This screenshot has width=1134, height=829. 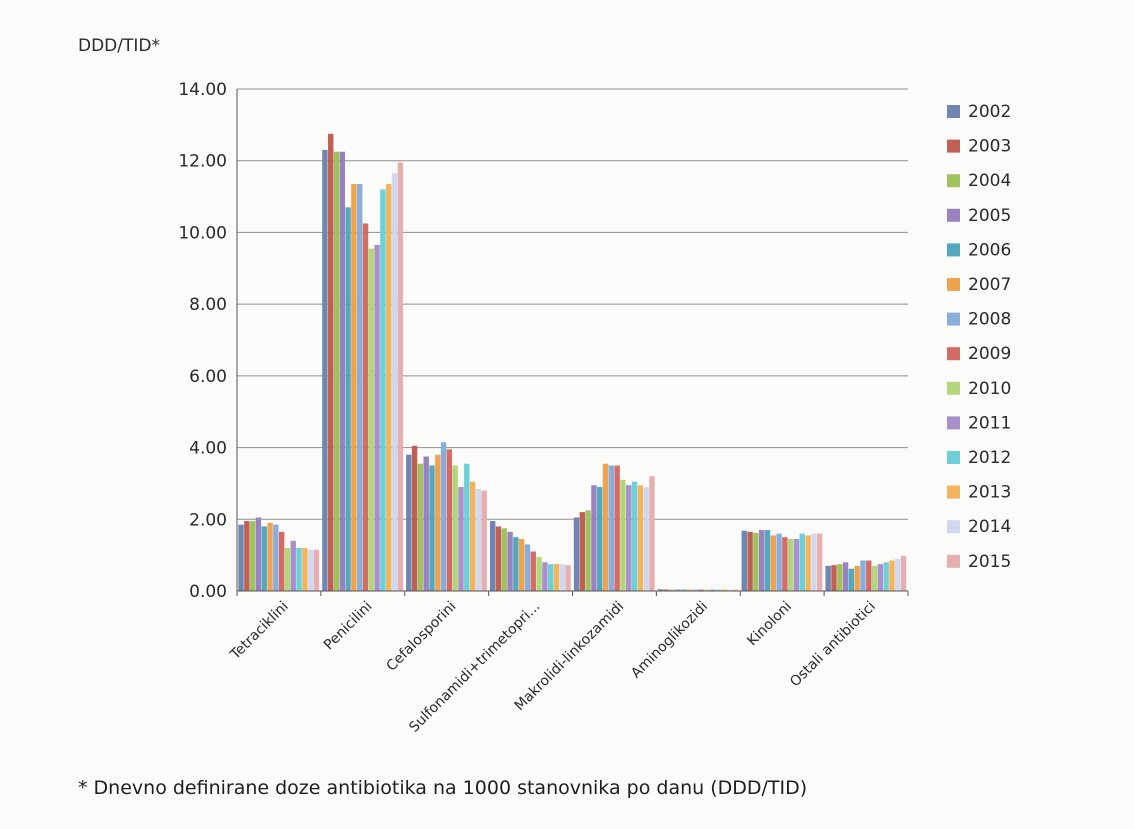 I want to click on y-tick-label: 10.00, so click(x=202, y=233).